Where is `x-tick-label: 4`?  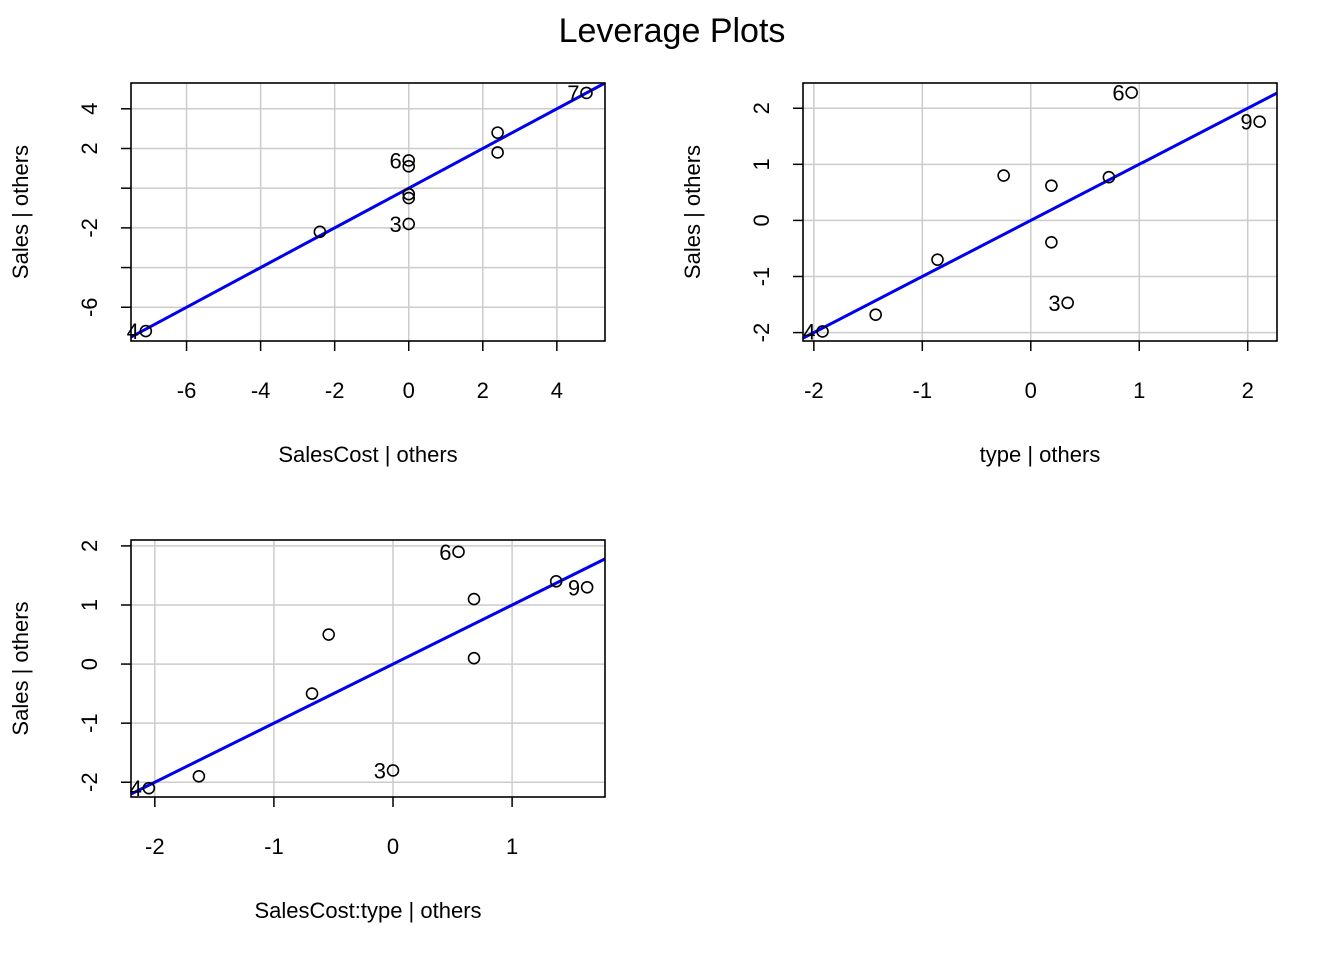
x-tick-label: 4 is located at coordinates (557, 390).